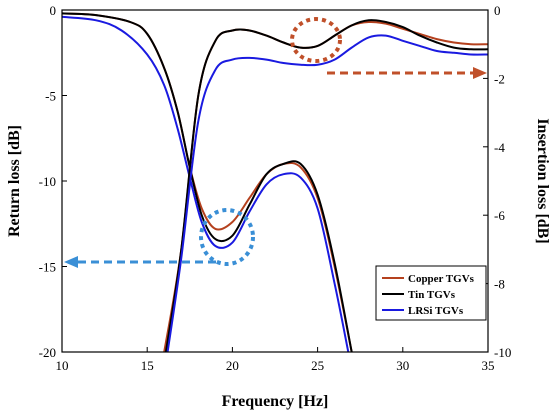  Describe the element at coordinates (499, 284) in the screenshot. I see `y-right-tick-label: -8` at that location.